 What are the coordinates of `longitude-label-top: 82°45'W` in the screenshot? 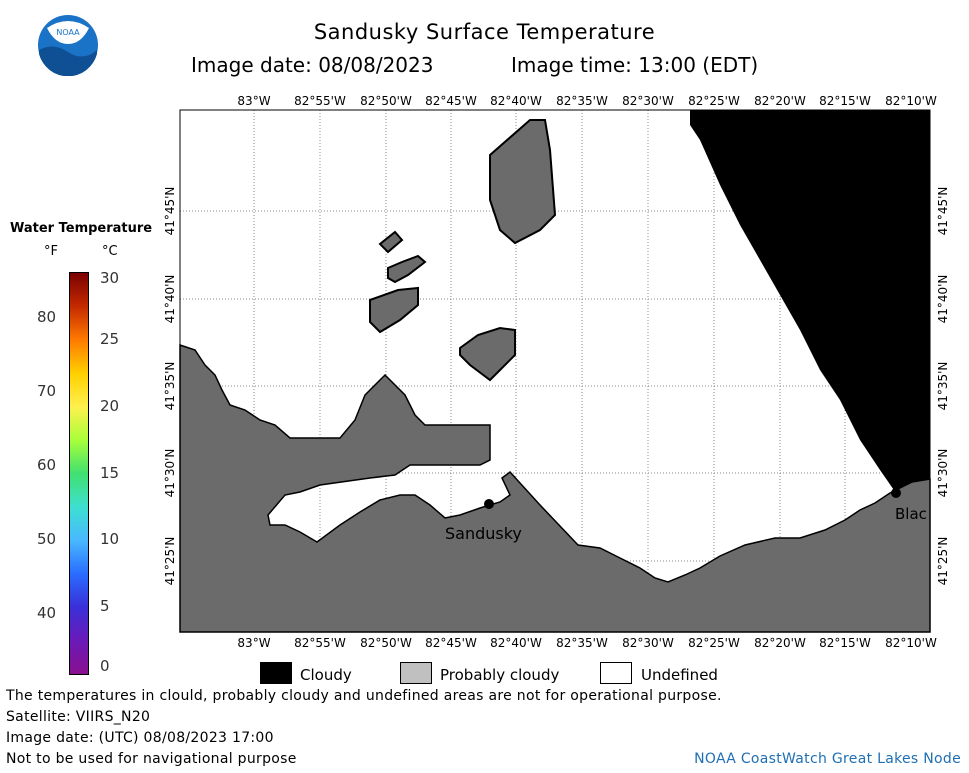 It's located at (451, 101).